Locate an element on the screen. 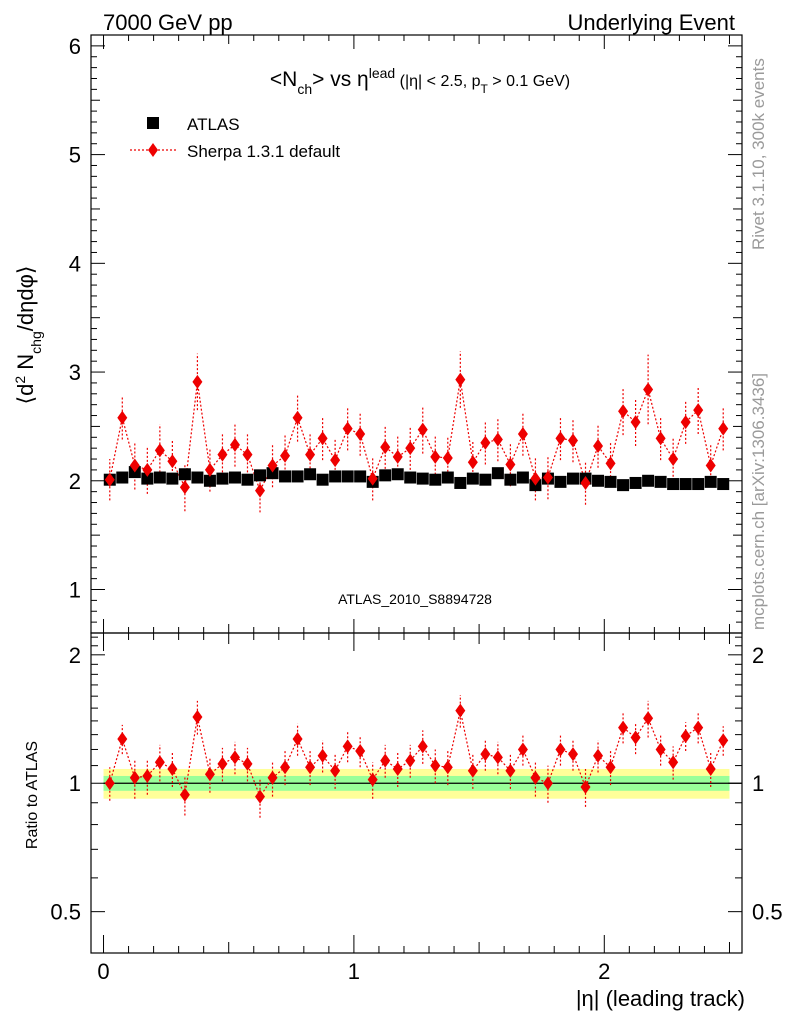 The height and width of the screenshot is (1024, 786). main-ytick-label: 2 is located at coordinates (75, 481).